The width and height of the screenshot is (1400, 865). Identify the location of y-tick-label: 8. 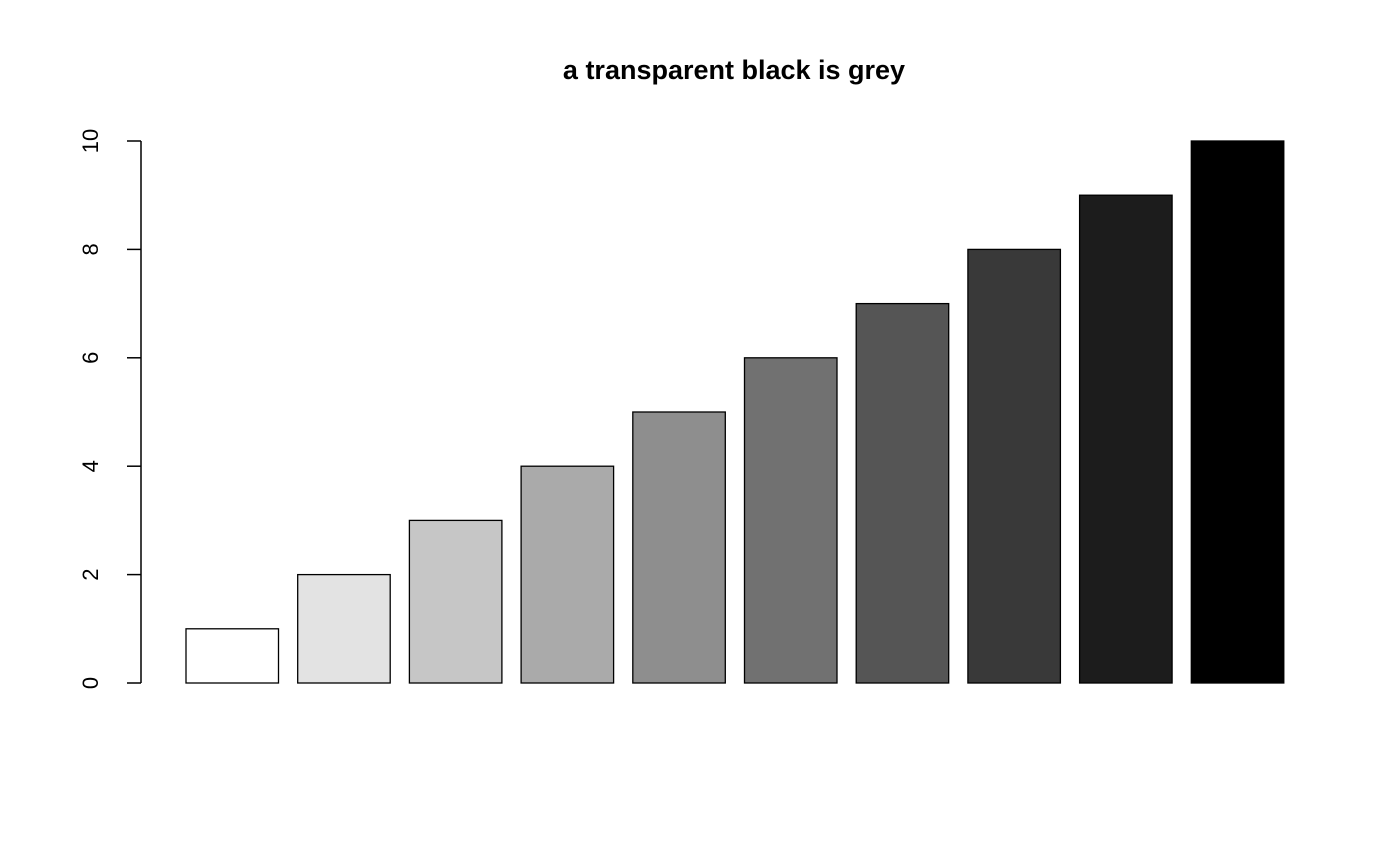
(90, 249).